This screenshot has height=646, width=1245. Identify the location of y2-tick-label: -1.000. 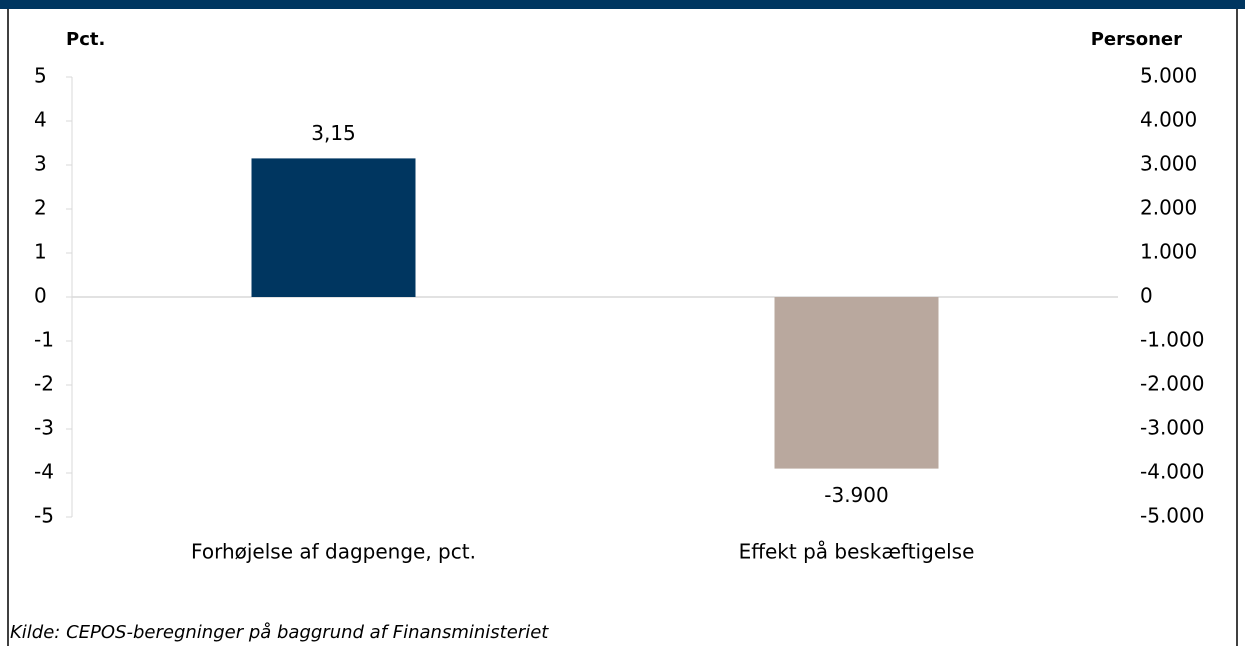
(1172, 340).